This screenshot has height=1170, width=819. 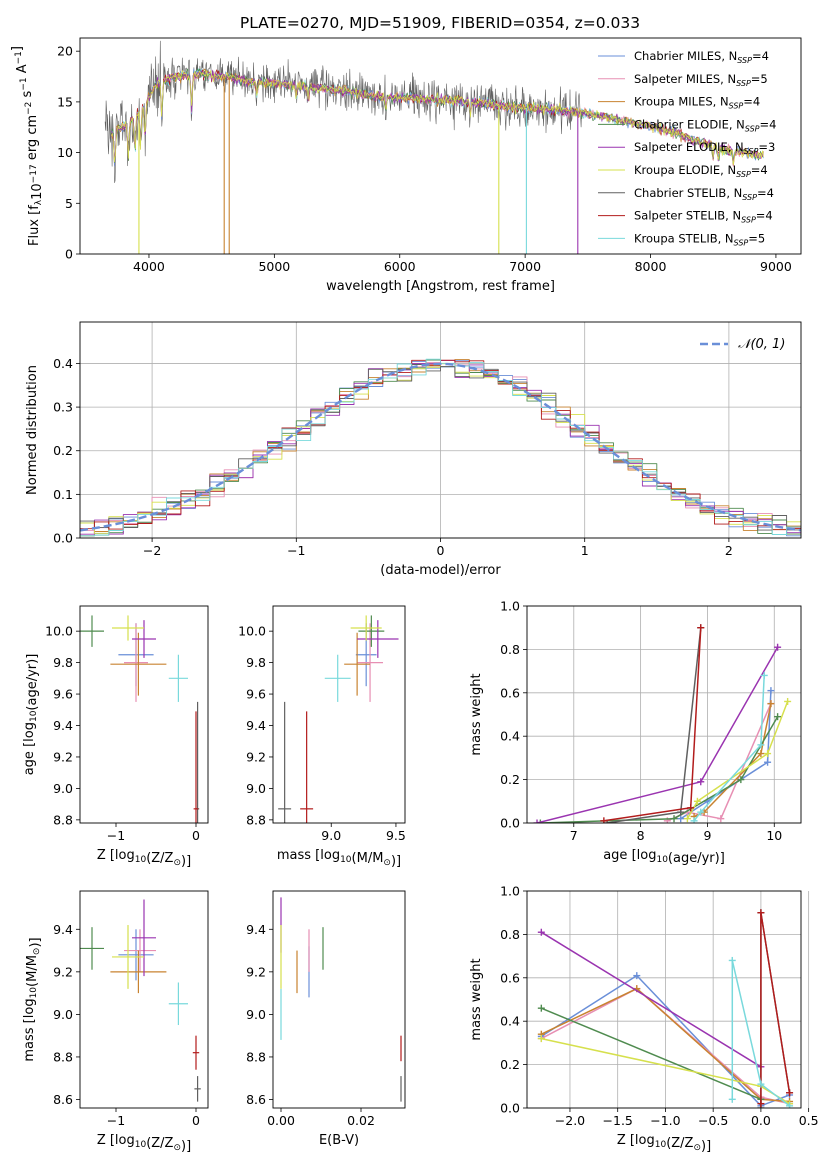 What do you see at coordinates (252, 631) in the screenshot?
I see `age-mass-ytick-label: 10.0` at bounding box center [252, 631].